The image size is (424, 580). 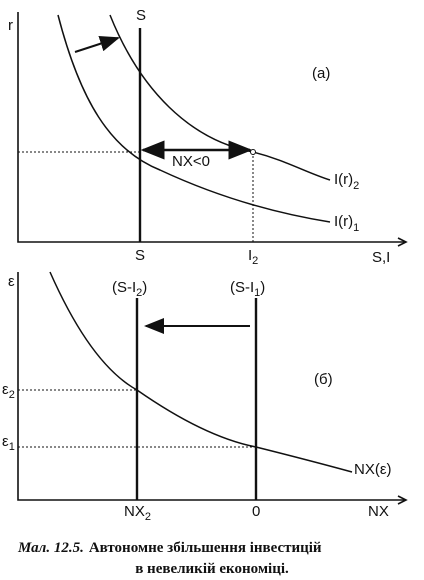 What do you see at coordinates (141, 15) in the screenshot?
I see `saving-label: S` at bounding box center [141, 15].